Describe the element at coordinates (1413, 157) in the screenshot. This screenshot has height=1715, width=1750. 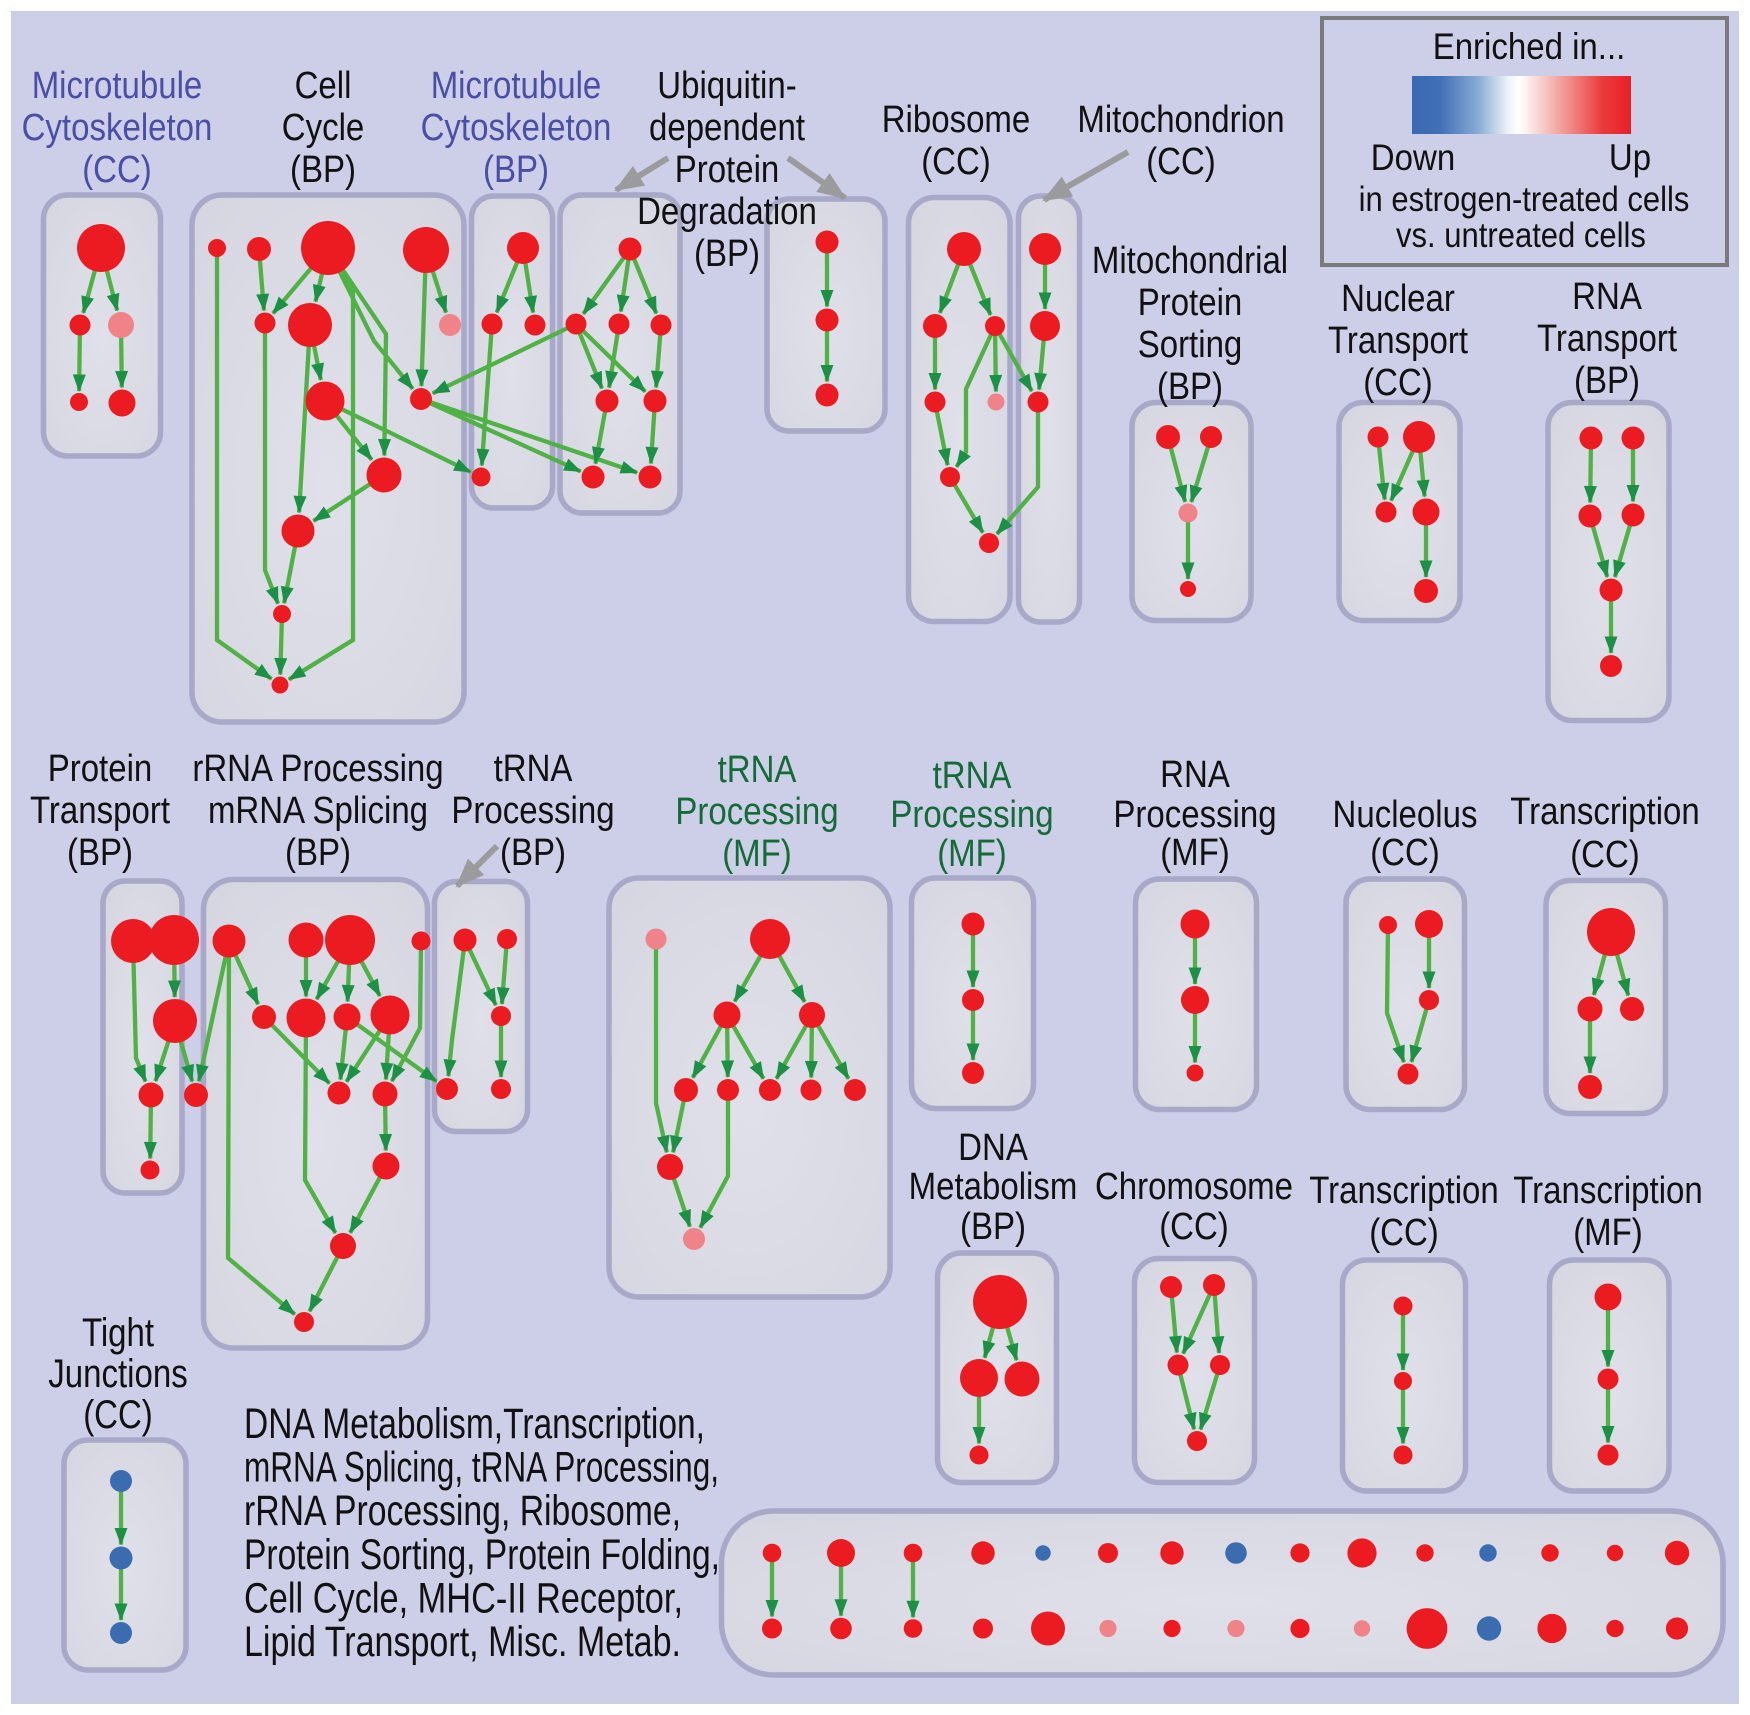
I see `svg-text: Down` at that location.